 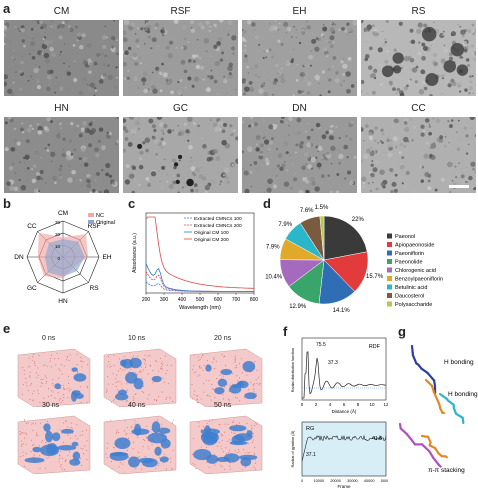 I want to click on rg-xlabel: Frame, so click(x=343, y=486).